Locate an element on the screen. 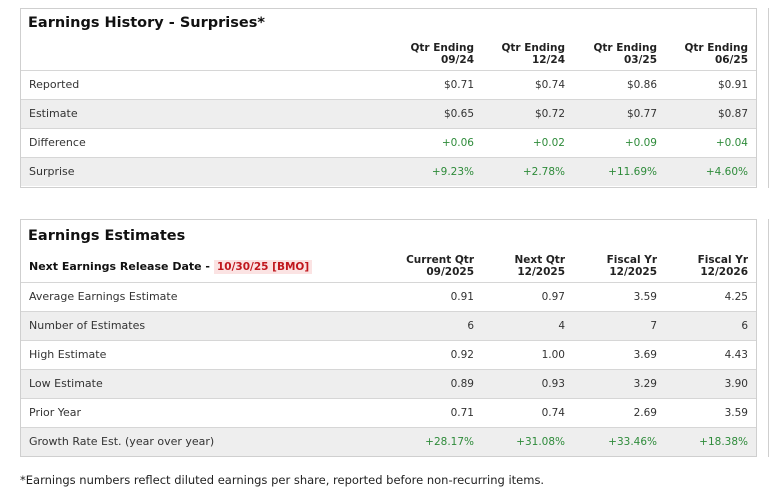 This screenshot has height=496, width=772. row-label: Reported is located at coordinates (54, 84).